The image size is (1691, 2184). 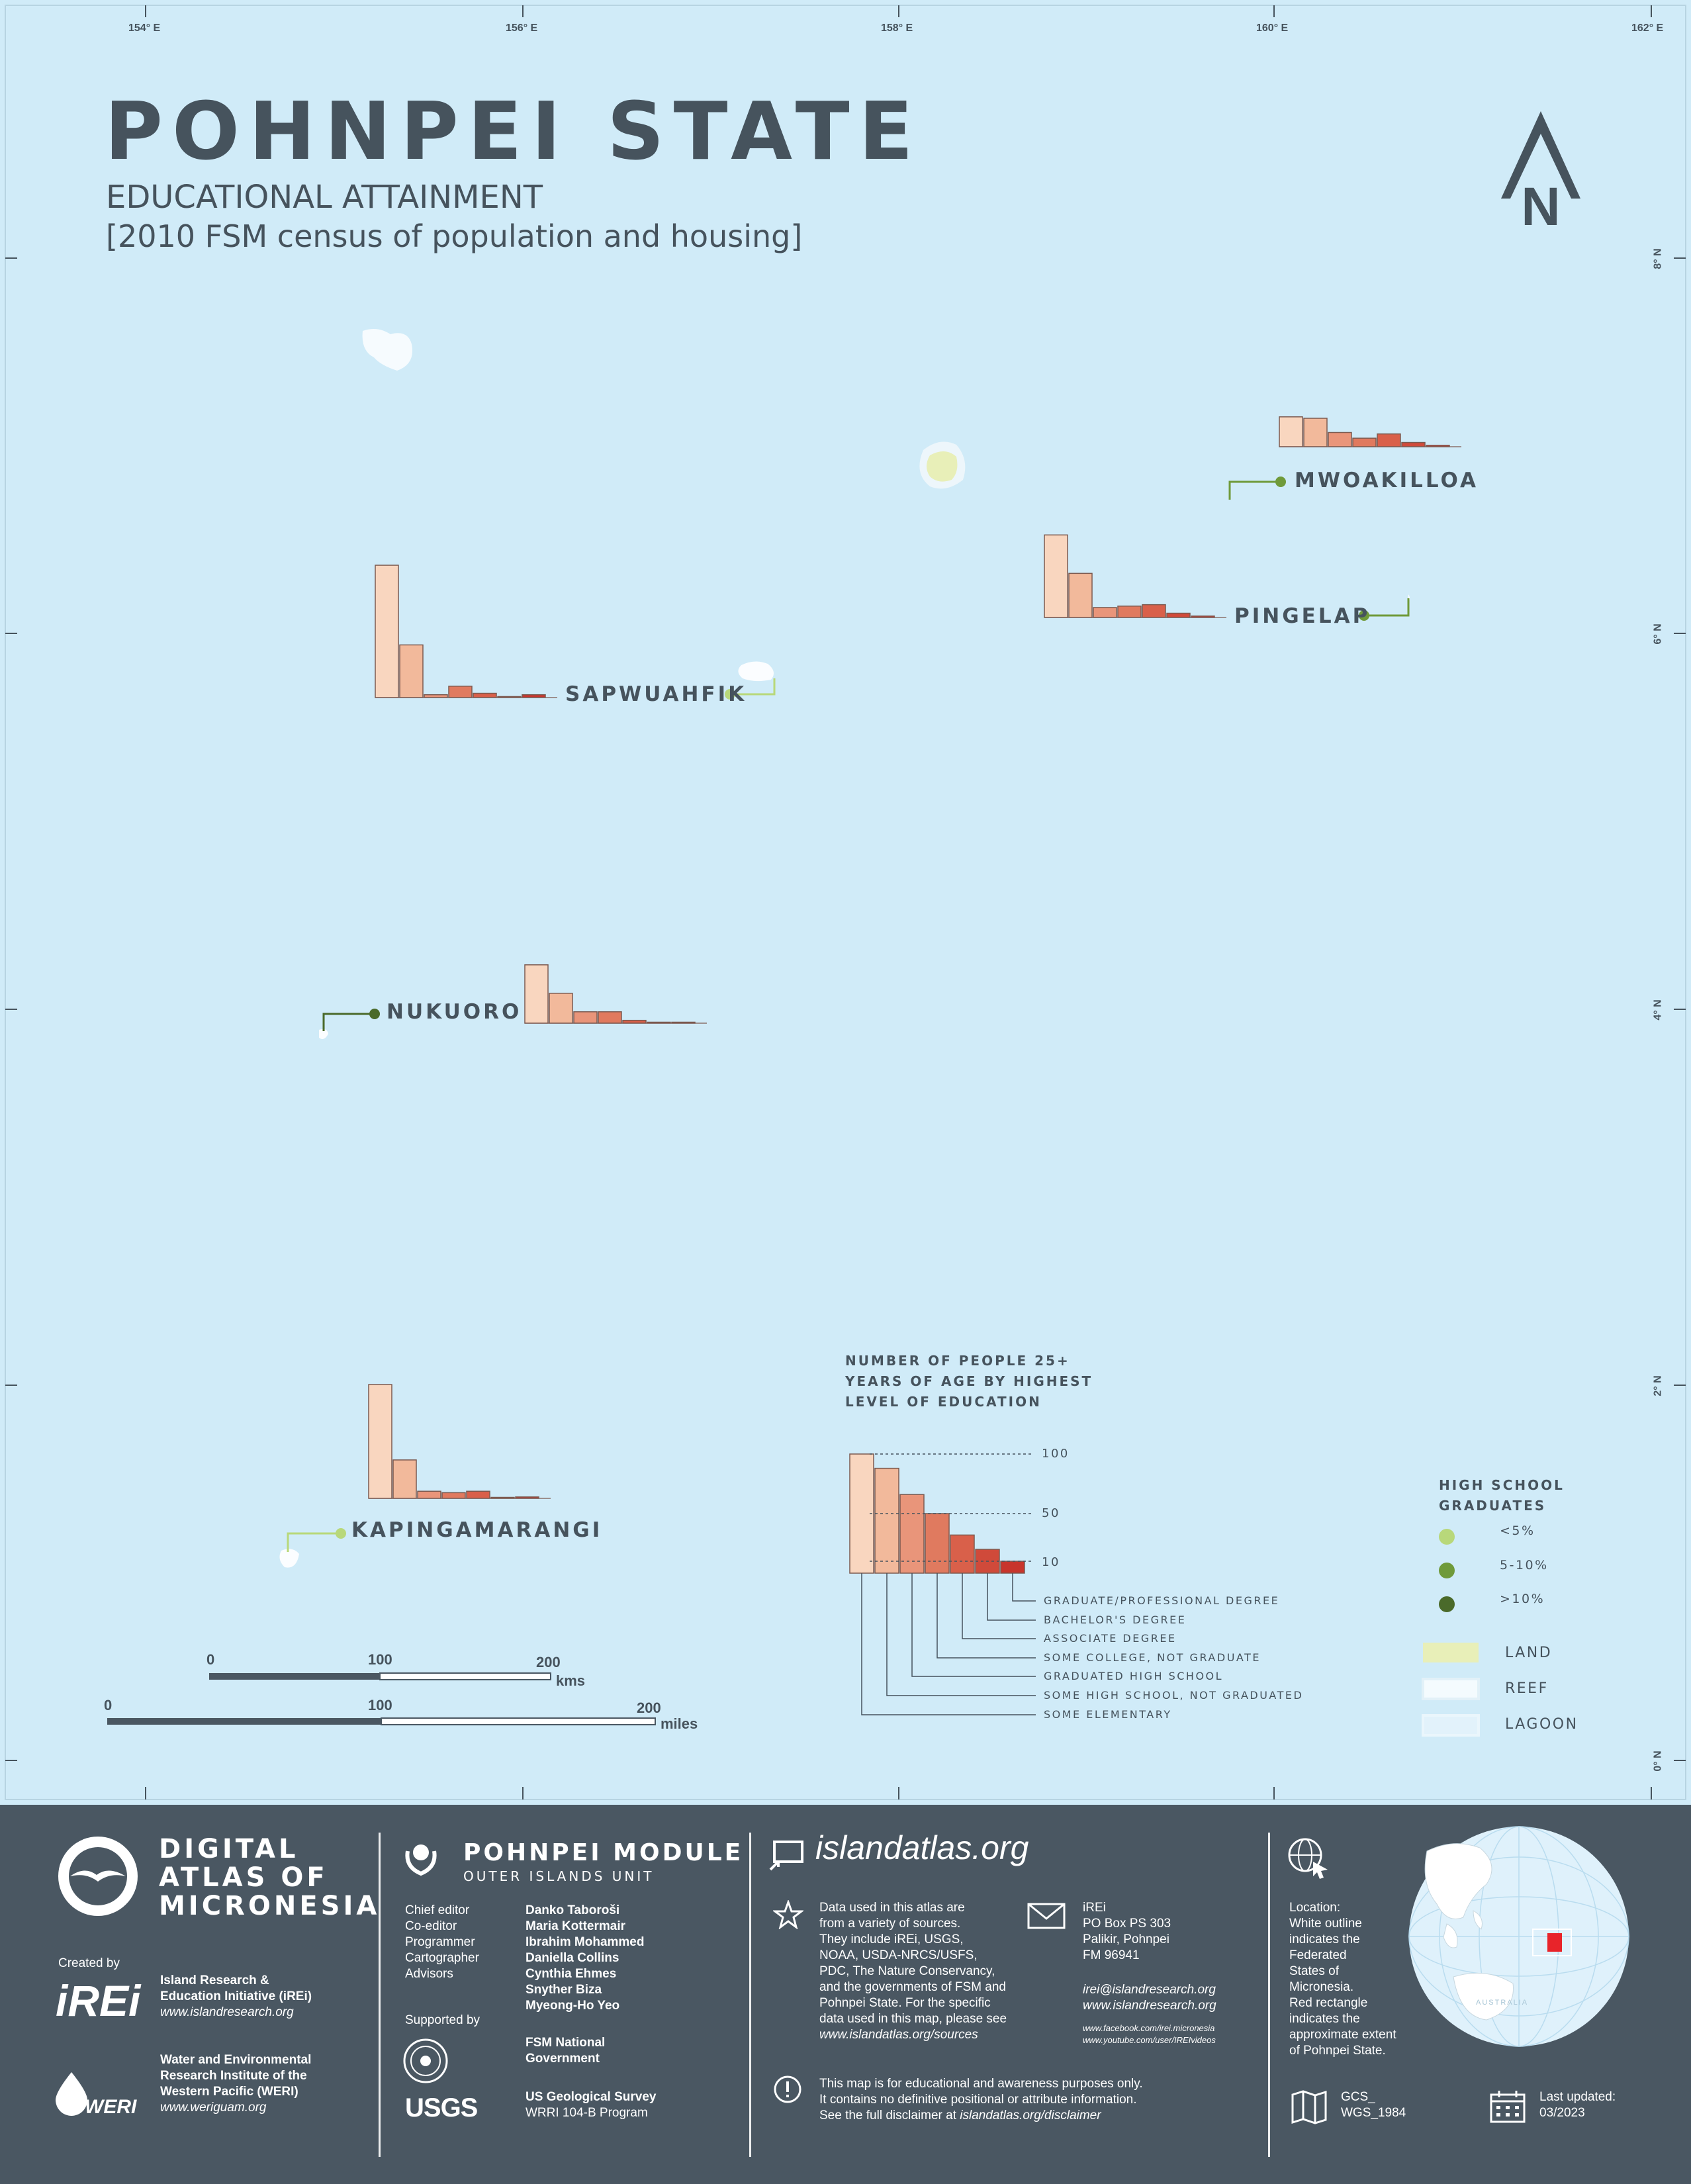 What do you see at coordinates (1387, 481) in the screenshot?
I see `island-label-mwoakilloa: MWOAKILLOA` at bounding box center [1387, 481].